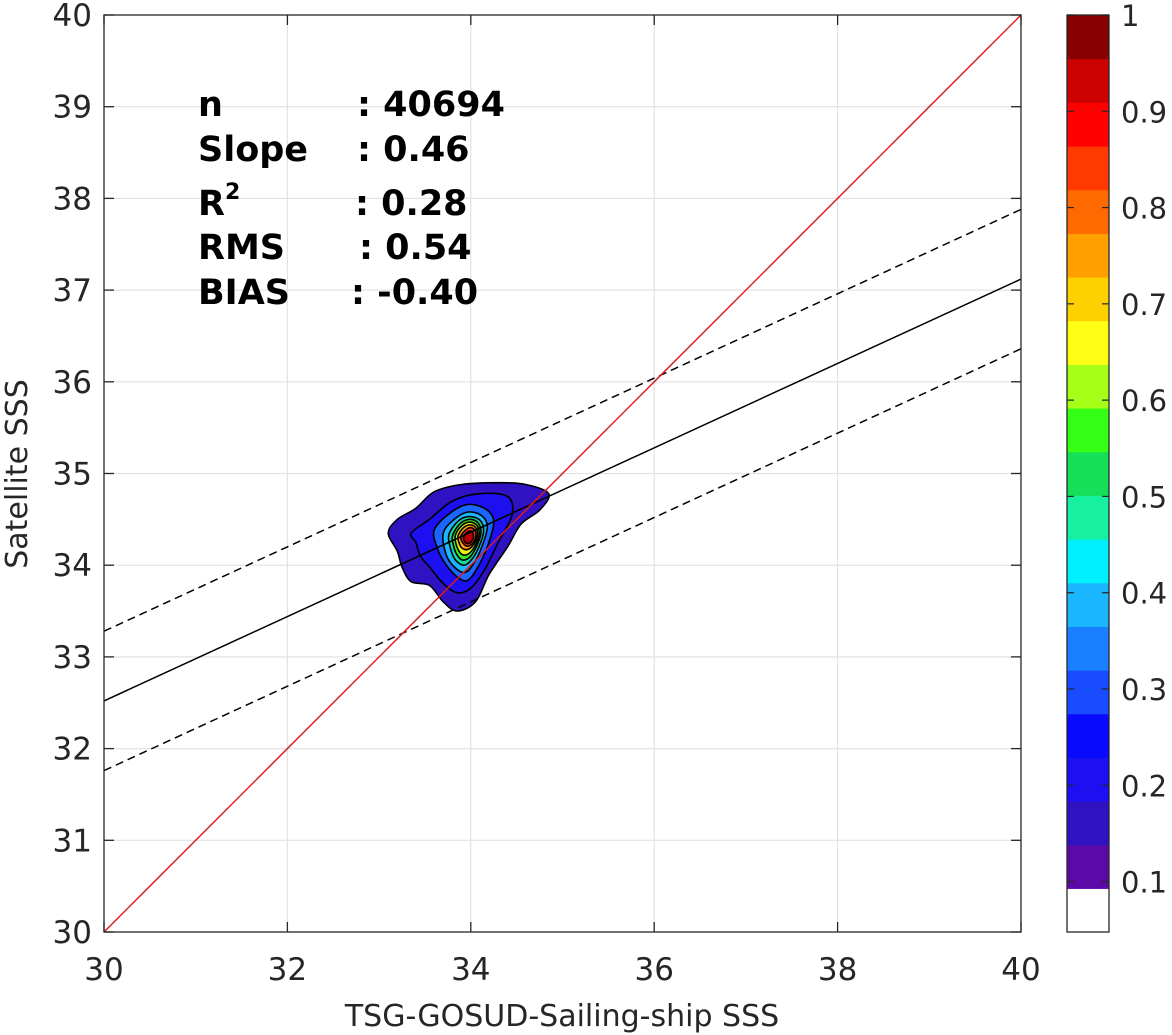 This screenshot has height=1035, width=1172. What do you see at coordinates (72, 750) in the screenshot?
I see `y-tick-label: 32` at bounding box center [72, 750].